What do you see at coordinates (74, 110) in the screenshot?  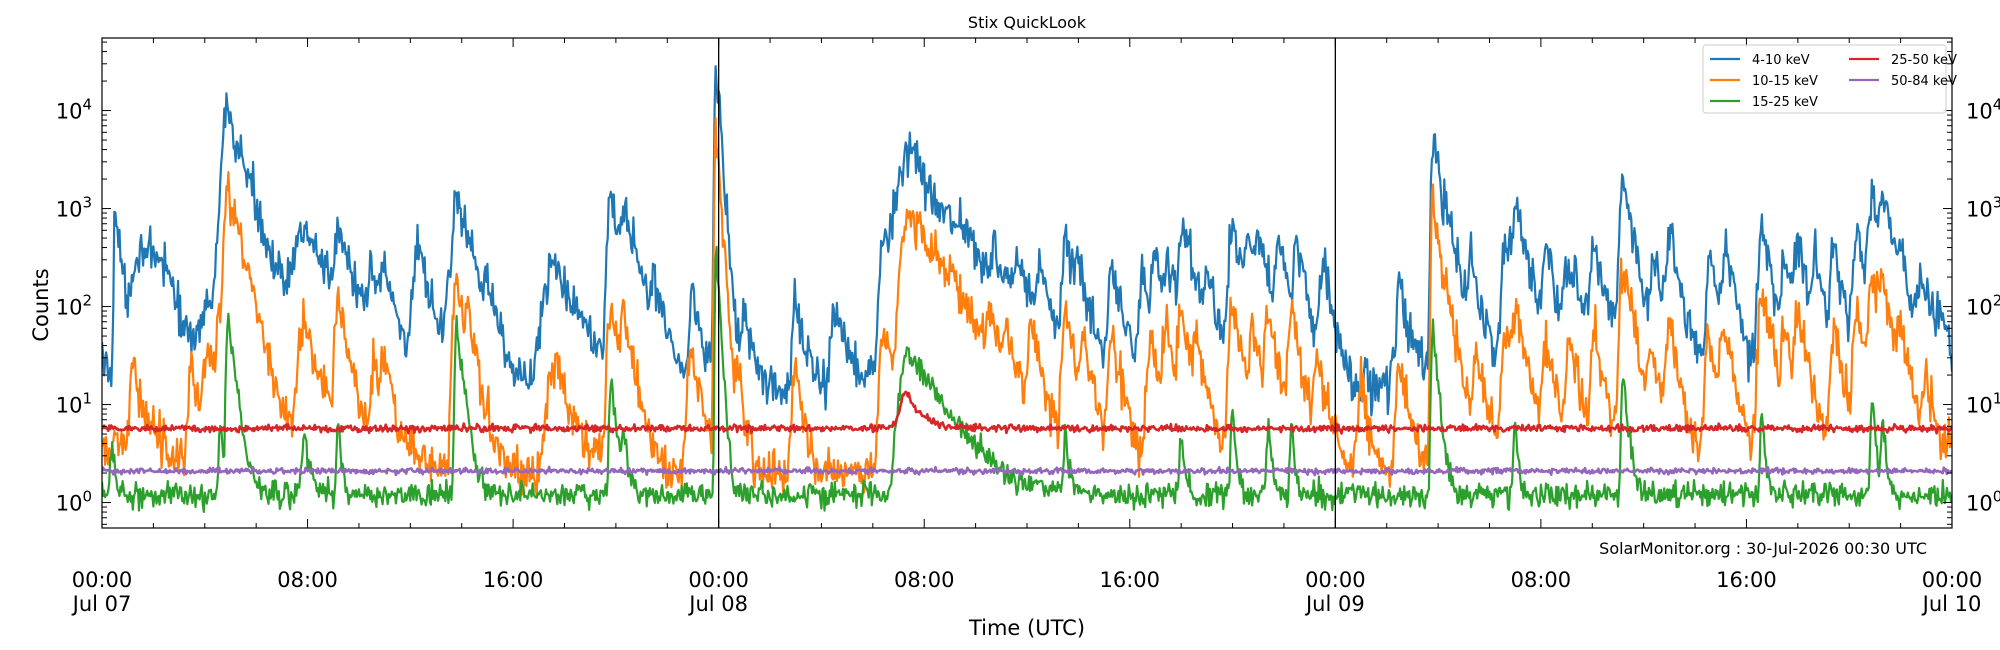 I see `y-tick-label-left: 10⁴` at bounding box center [74, 110].